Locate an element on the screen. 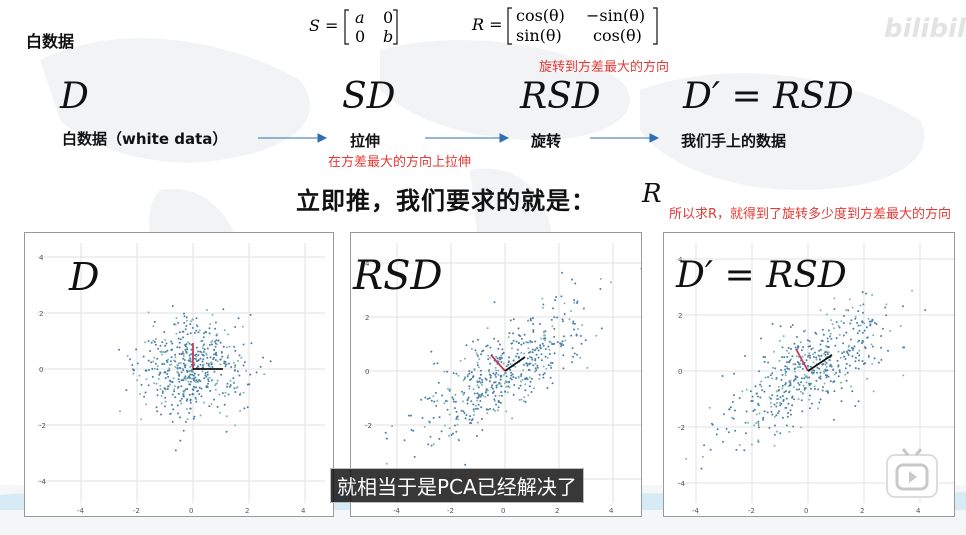  stage-rsd-math: RSD is located at coordinates (560, 96).